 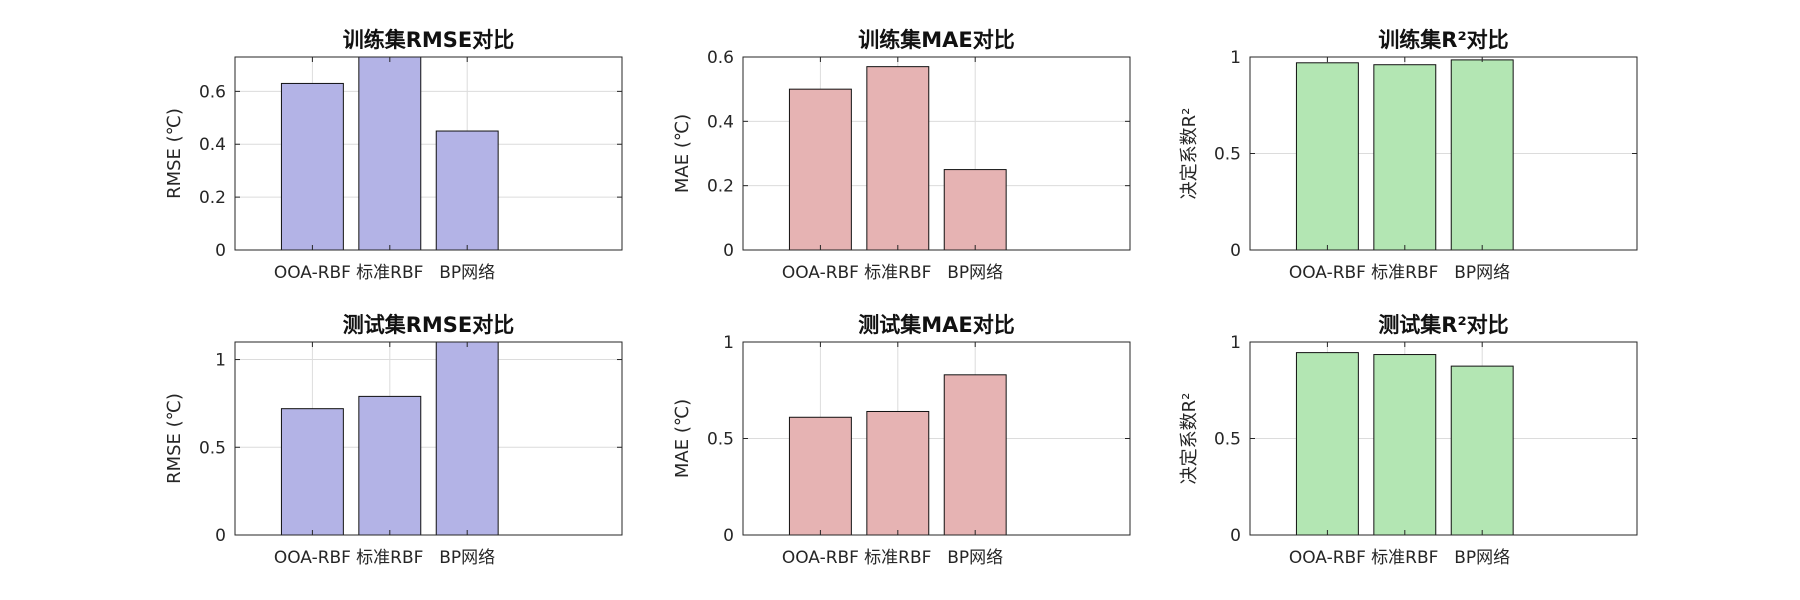 I want to click on chart-title: 训练集MAE对比, so click(x=936, y=40).